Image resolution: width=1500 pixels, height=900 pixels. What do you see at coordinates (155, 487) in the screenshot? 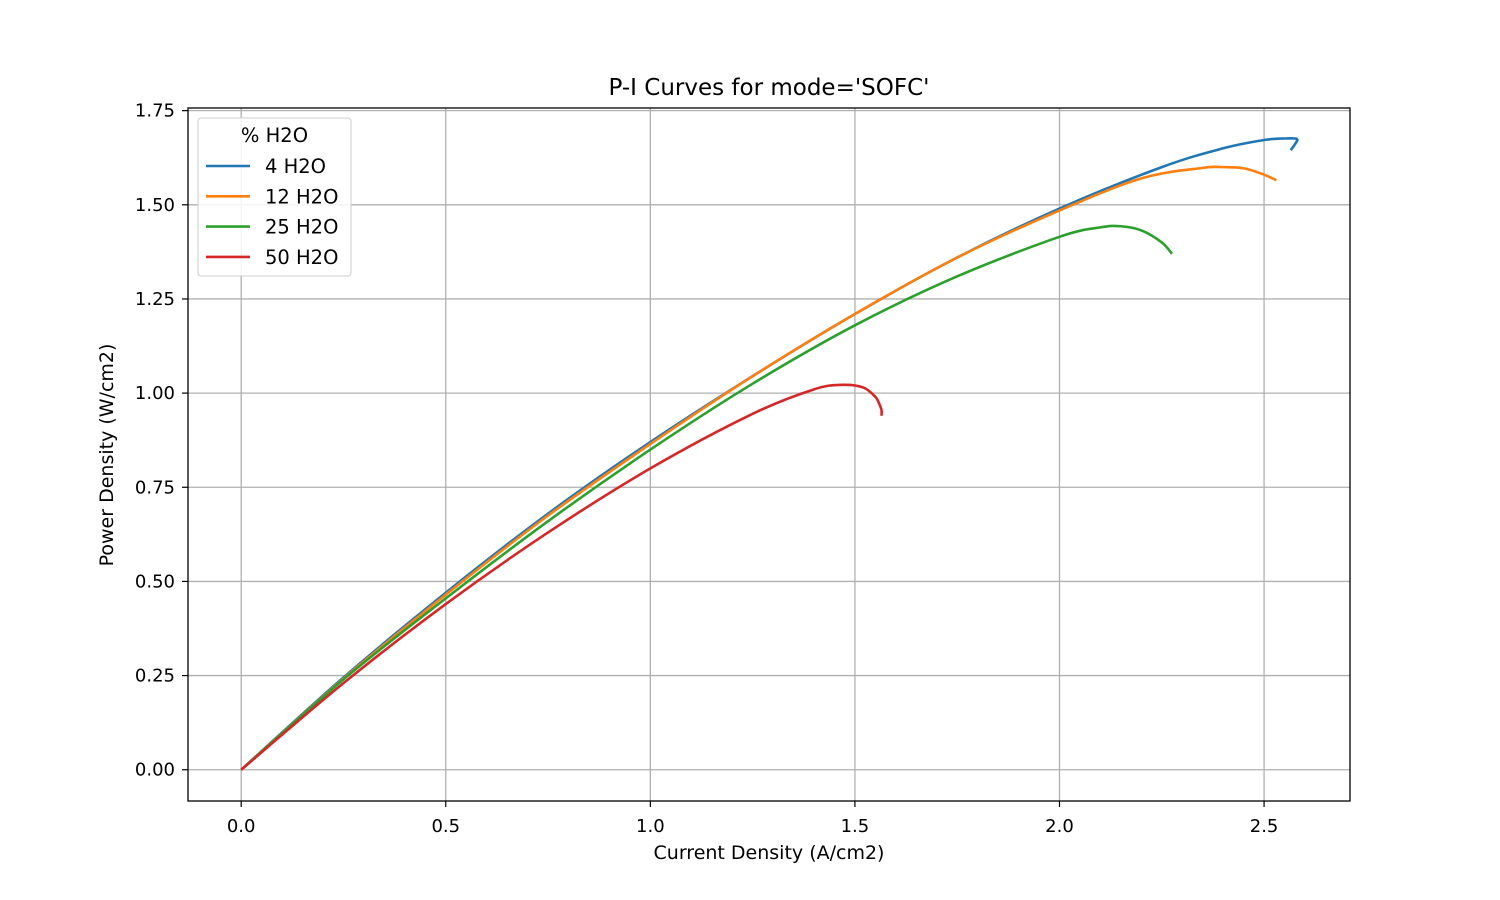
I see `y-tick-label: 0.75` at bounding box center [155, 487].